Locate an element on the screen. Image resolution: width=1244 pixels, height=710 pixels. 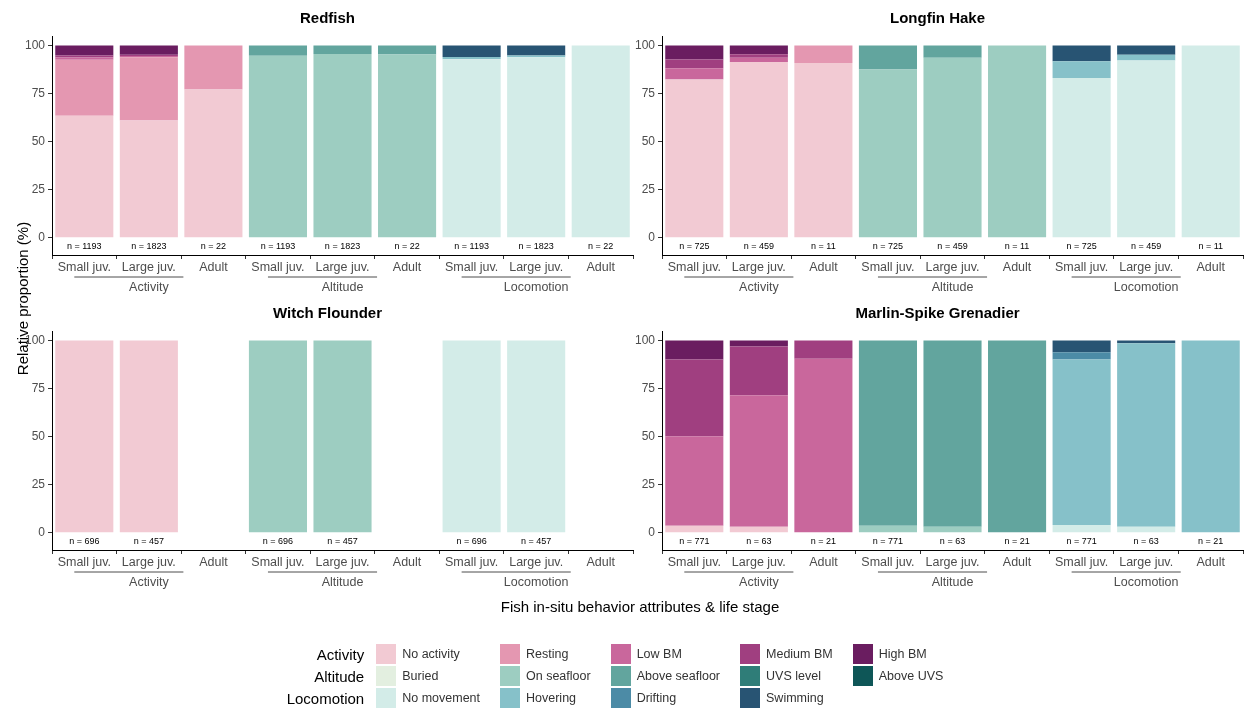
legend-label: Buried is located at coordinates (421, 676).